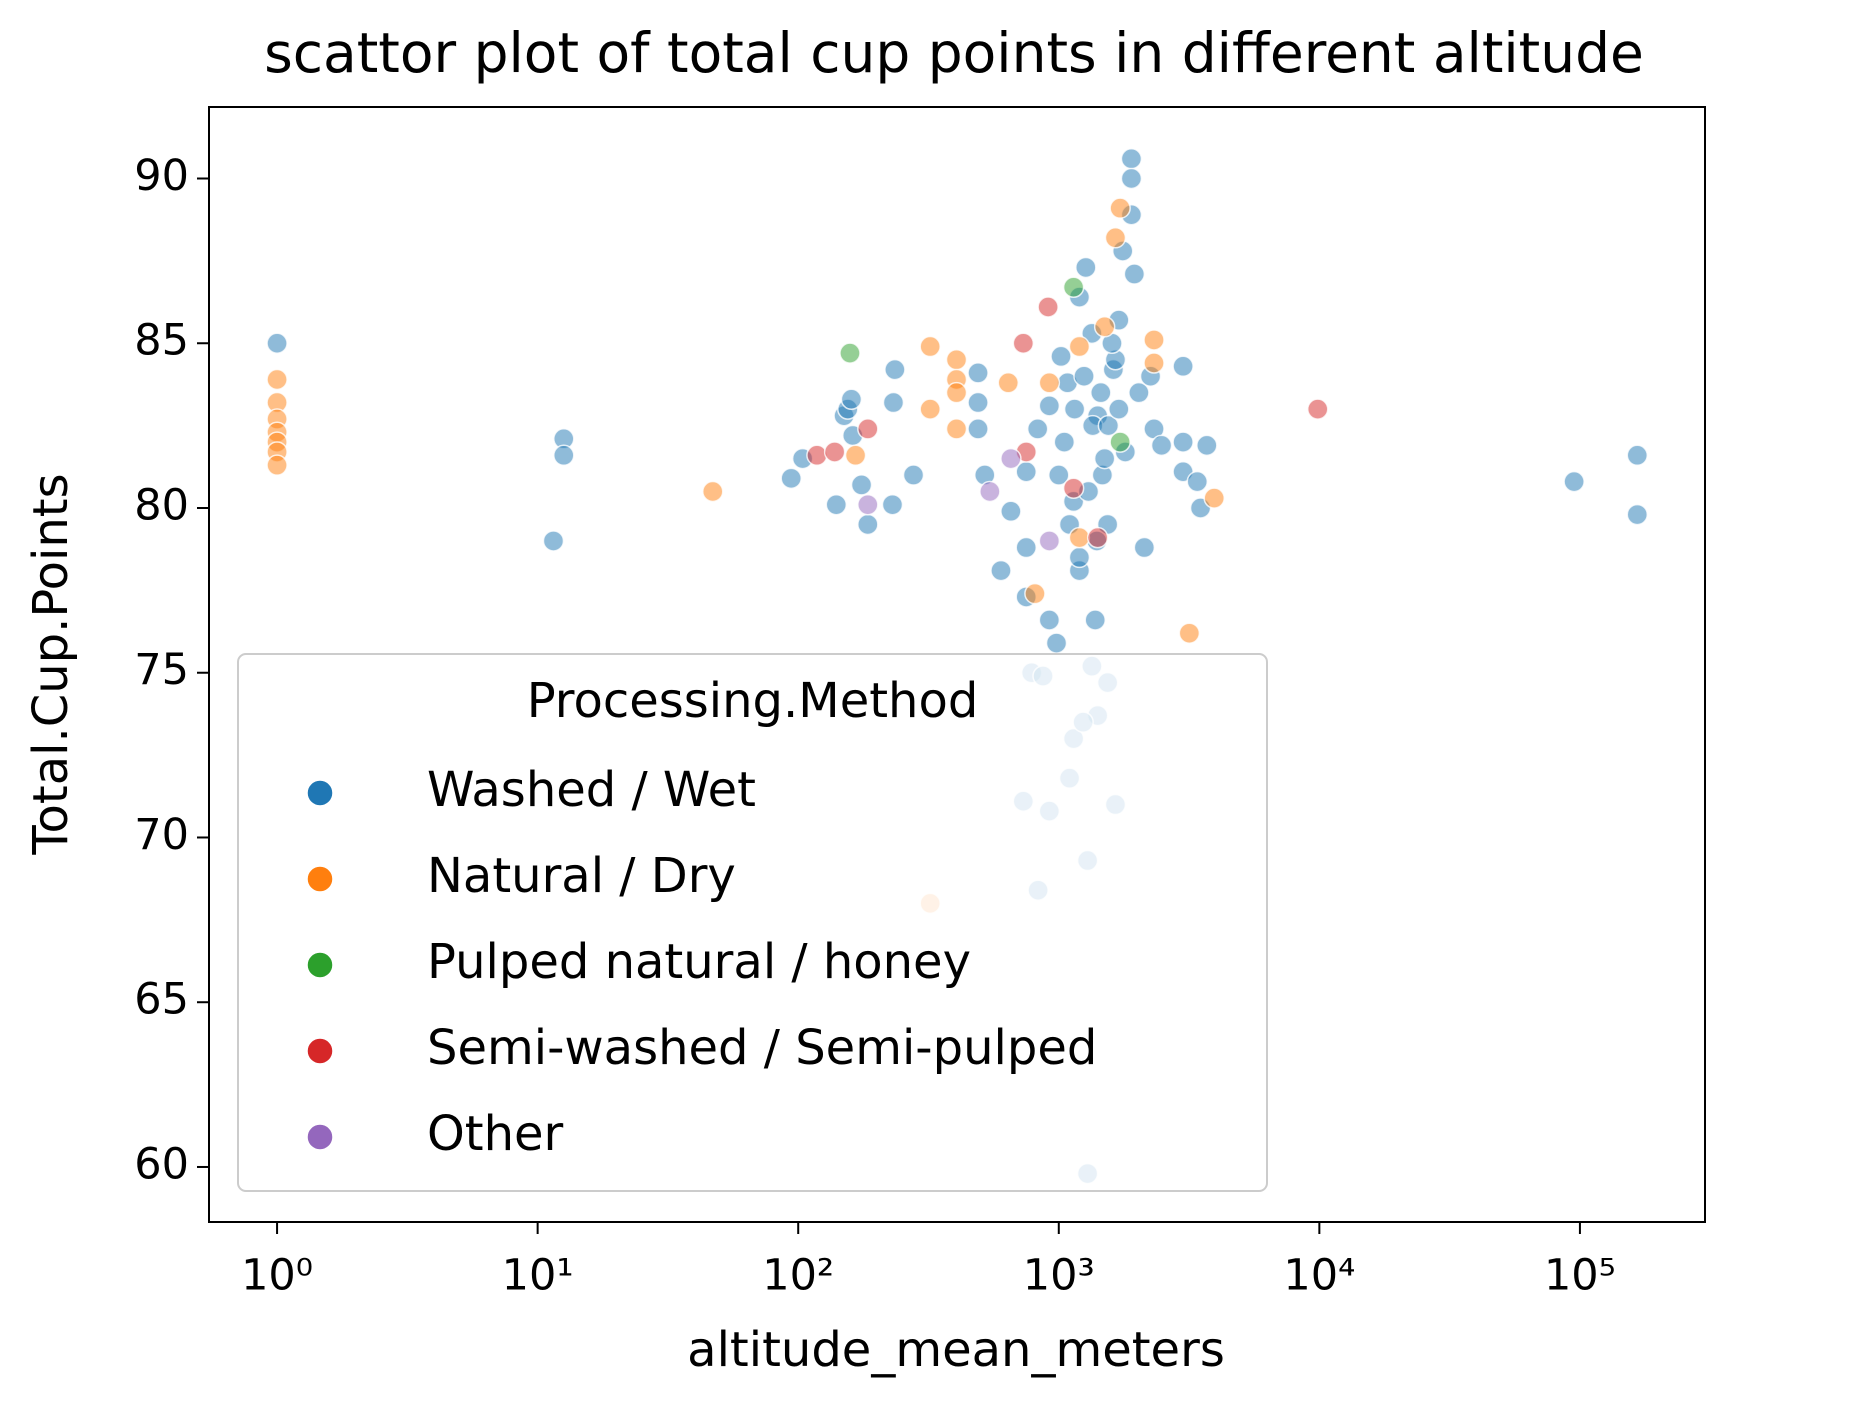 The image size is (1859, 1409). What do you see at coordinates (1580, 1276) in the screenshot?
I see `x-tick-label: 10⁵` at bounding box center [1580, 1276].